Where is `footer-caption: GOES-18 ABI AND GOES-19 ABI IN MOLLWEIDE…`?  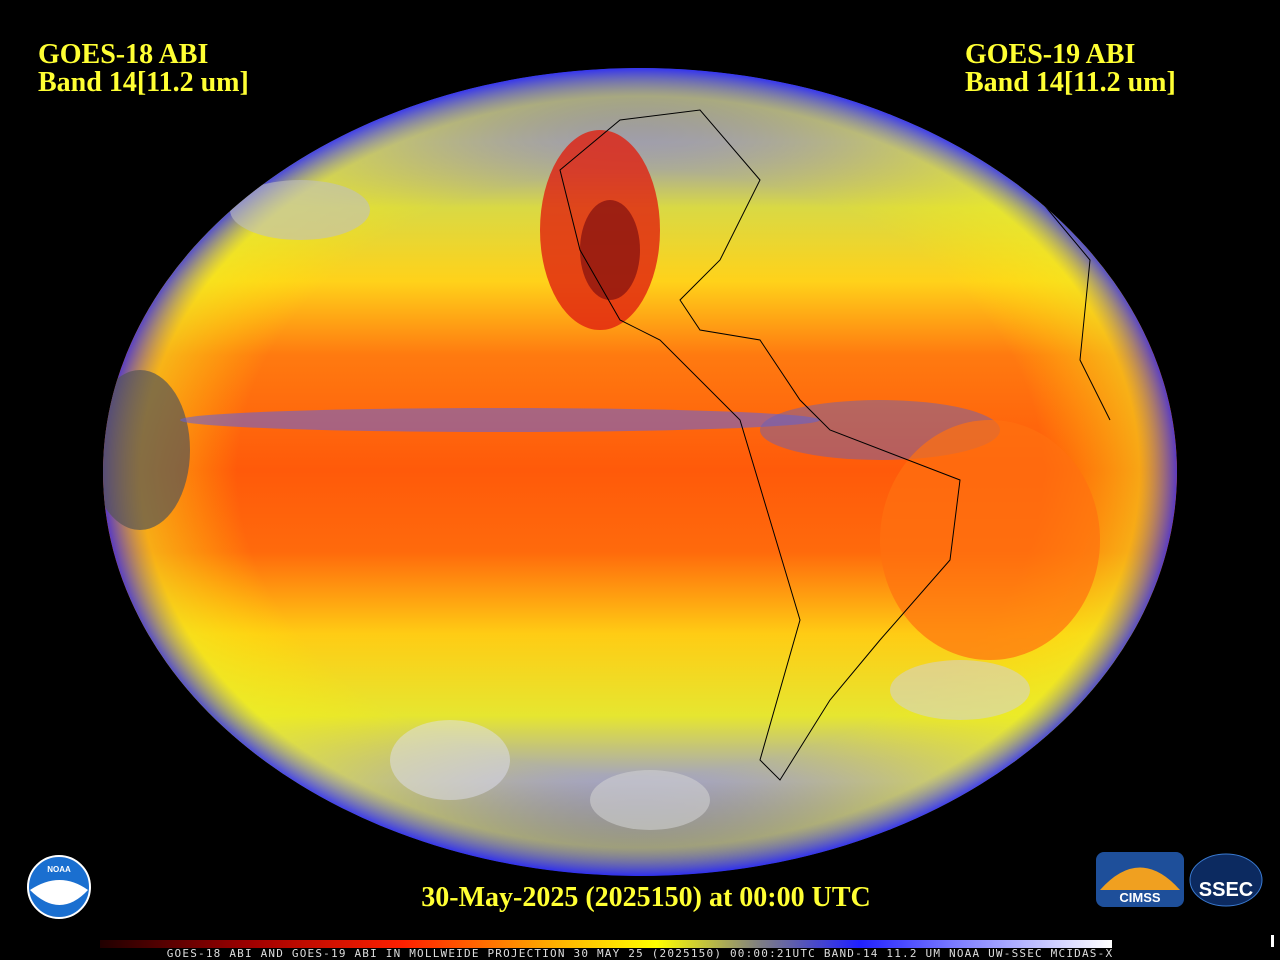
footer-caption: GOES-18 ABI AND GOES-19 ABI IN MOLLWEIDE… is located at coordinates (640, 953).